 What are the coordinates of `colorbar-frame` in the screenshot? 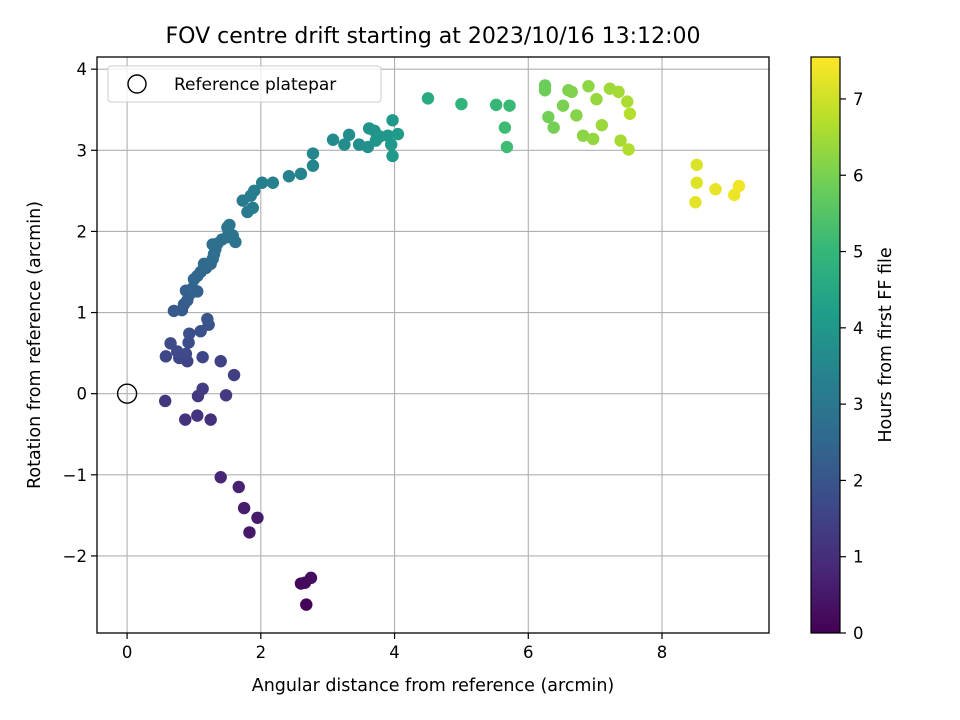 It's located at (825, 345).